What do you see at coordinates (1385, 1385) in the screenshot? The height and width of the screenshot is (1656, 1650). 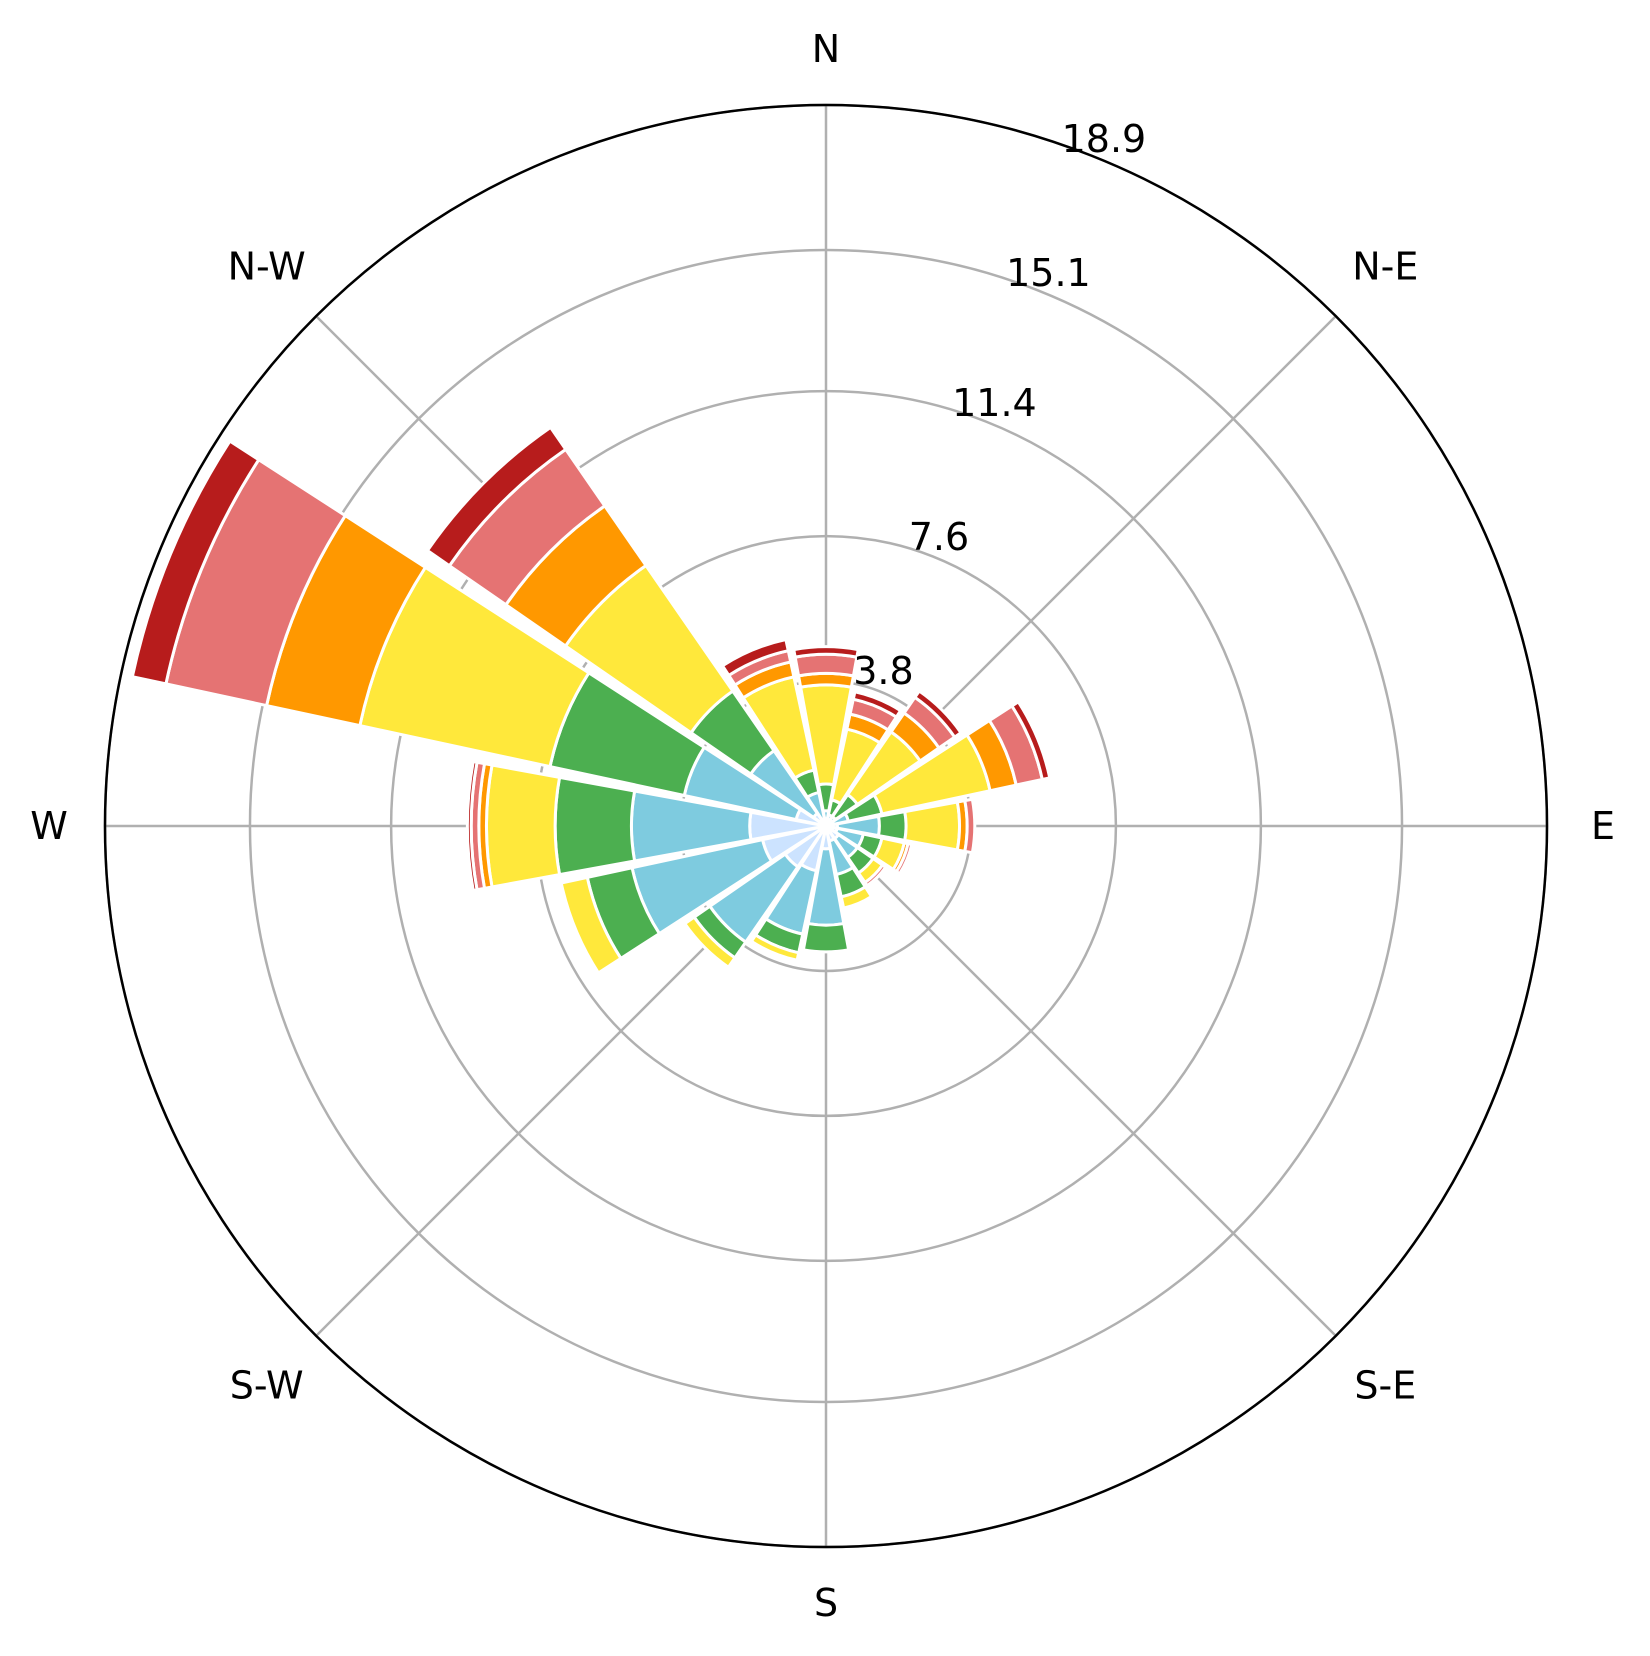 I see `direction-label-se: S-E` at bounding box center [1385, 1385].